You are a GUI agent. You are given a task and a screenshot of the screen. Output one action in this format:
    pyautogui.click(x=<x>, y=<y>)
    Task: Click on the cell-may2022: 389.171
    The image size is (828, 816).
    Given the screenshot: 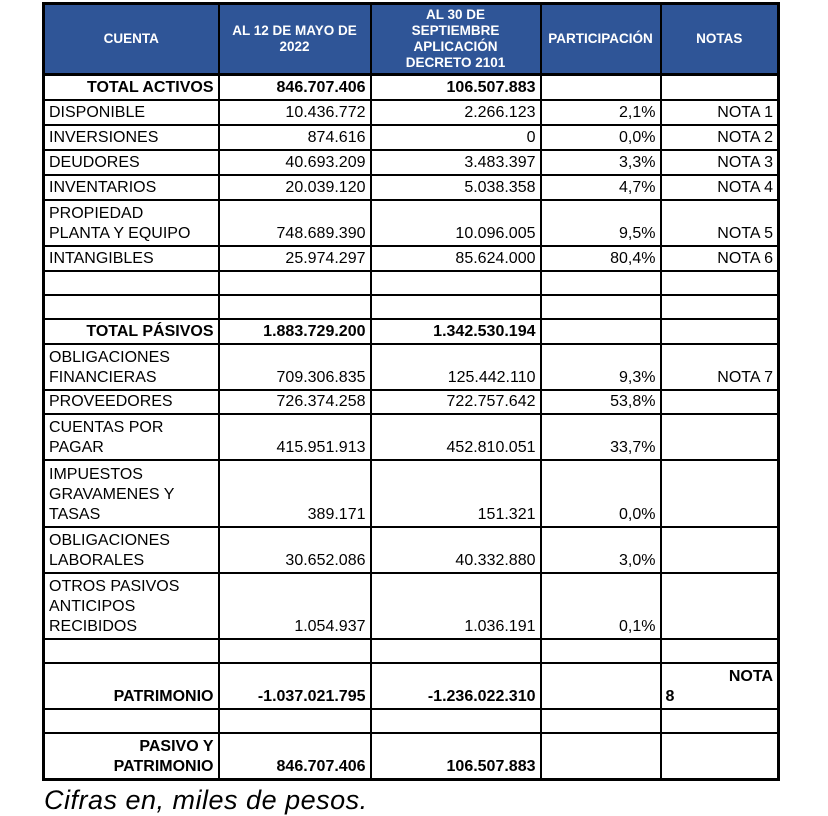 What is the action you would take?
    pyautogui.click(x=294, y=493)
    